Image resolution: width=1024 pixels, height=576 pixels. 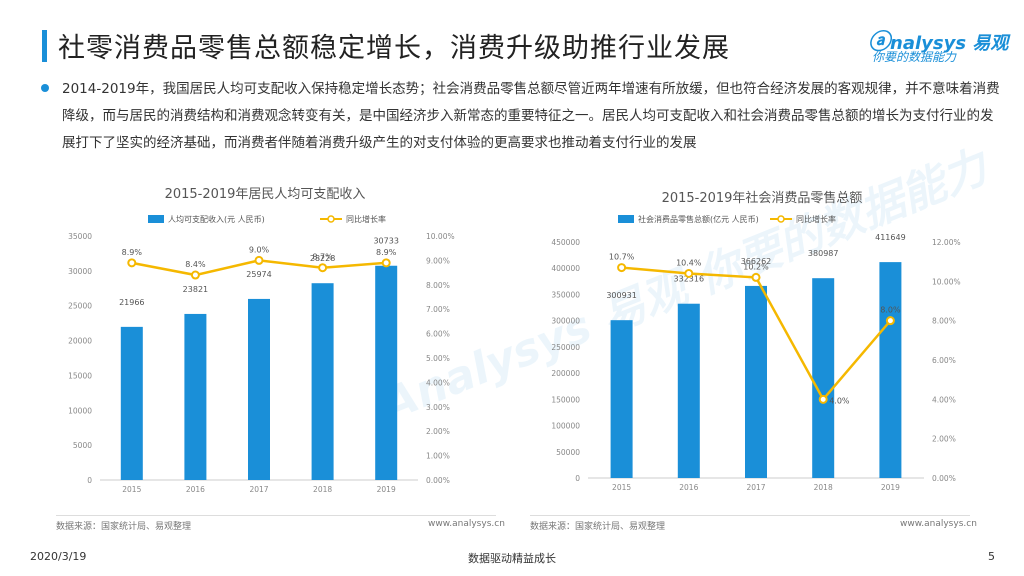 I want to click on y-left-tick-label: 50000, so click(x=568, y=452).